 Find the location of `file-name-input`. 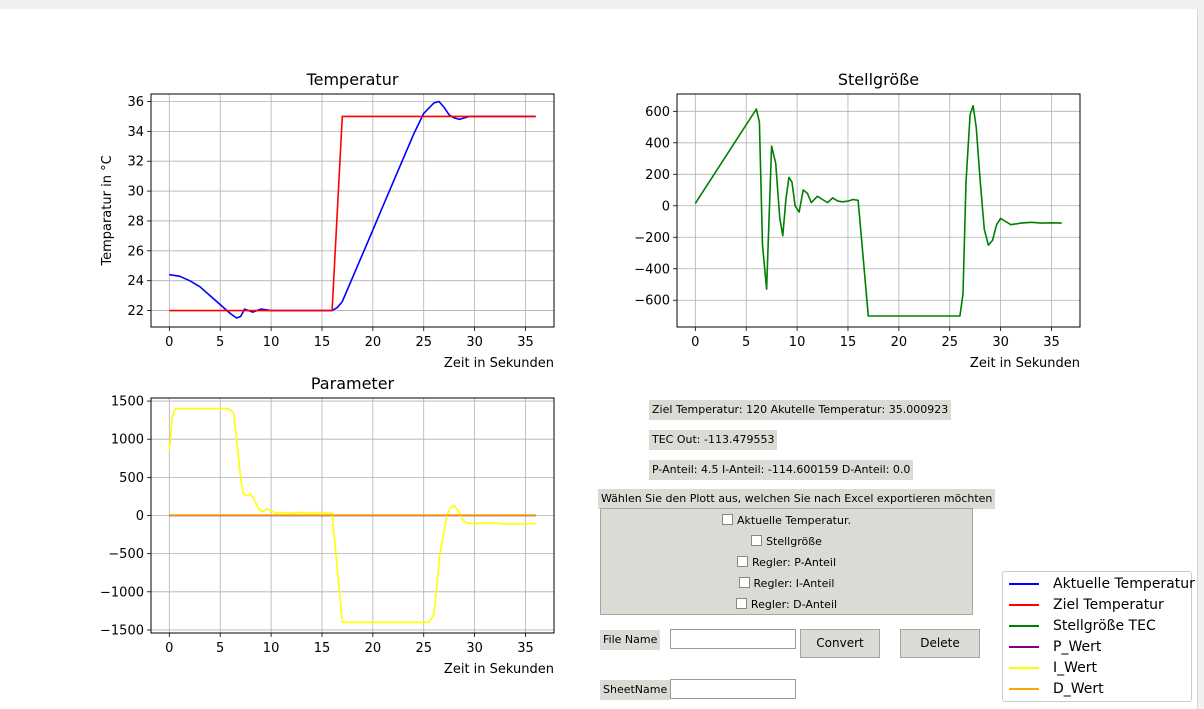

file-name-input is located at coordinates (733, 639).